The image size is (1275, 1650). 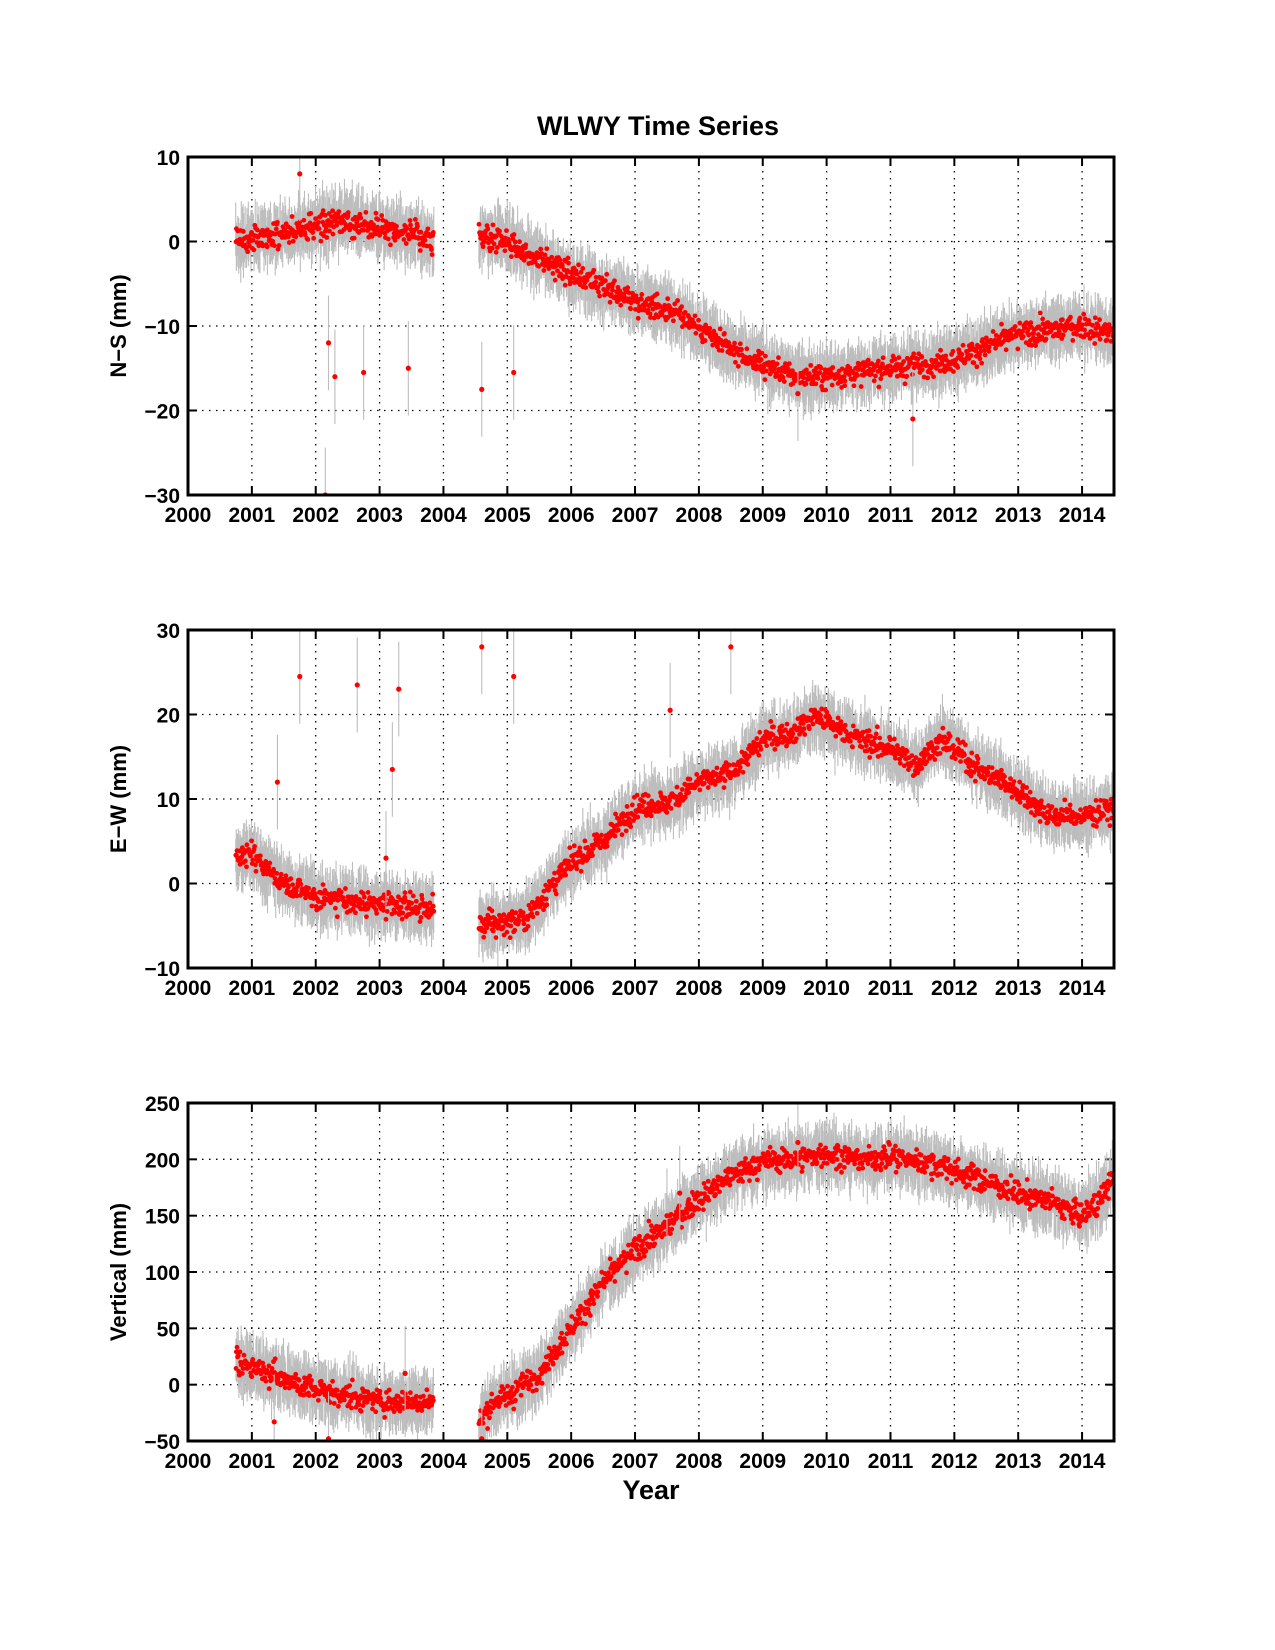 What do you see at coordinates (188, 515) in the screenshot?
I see `x-tick-label: 2000` at bounding box center [188, 515].